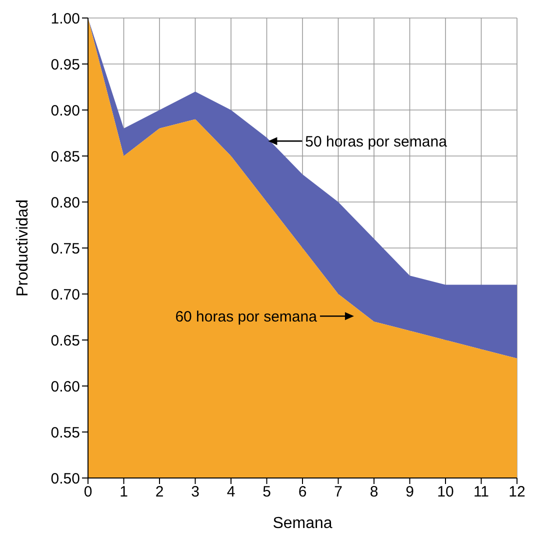 This screenshot has height=549, width=537. I want to click on x-tick-label: 2, so click(159, 492).